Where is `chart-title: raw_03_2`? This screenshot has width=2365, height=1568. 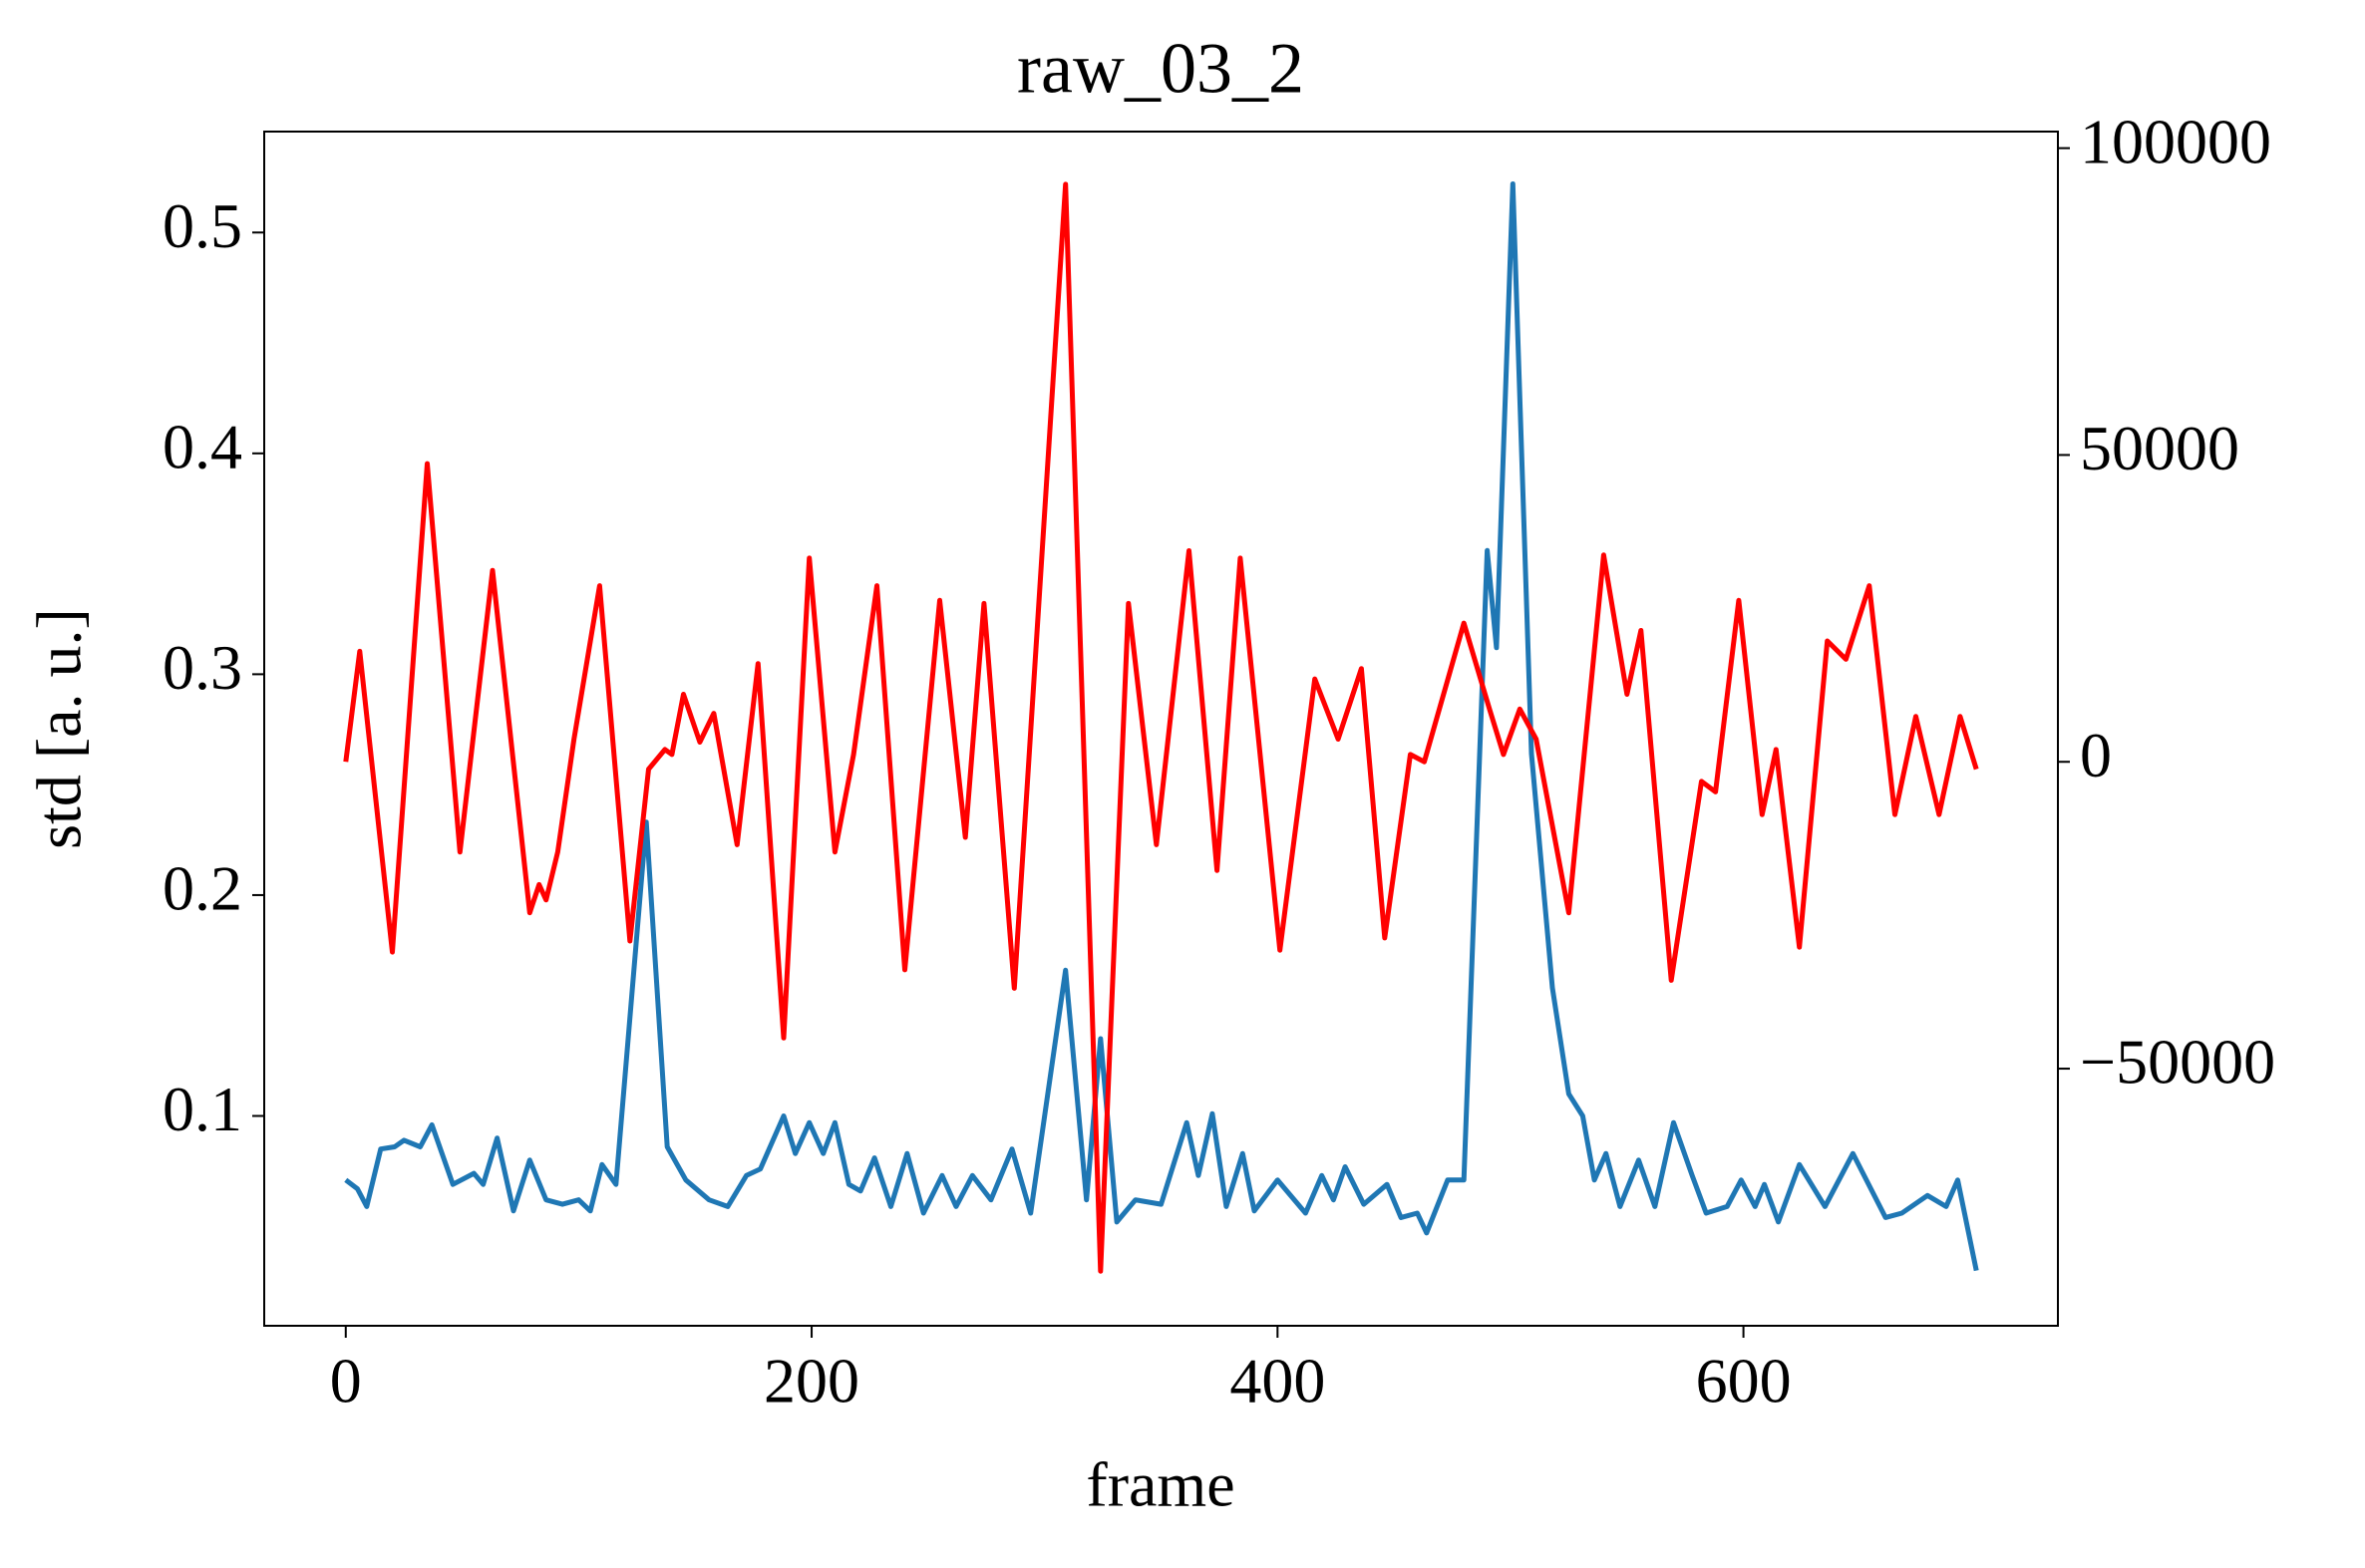 chart-title: raw_03_2 is located at coordinates (1160, 69).